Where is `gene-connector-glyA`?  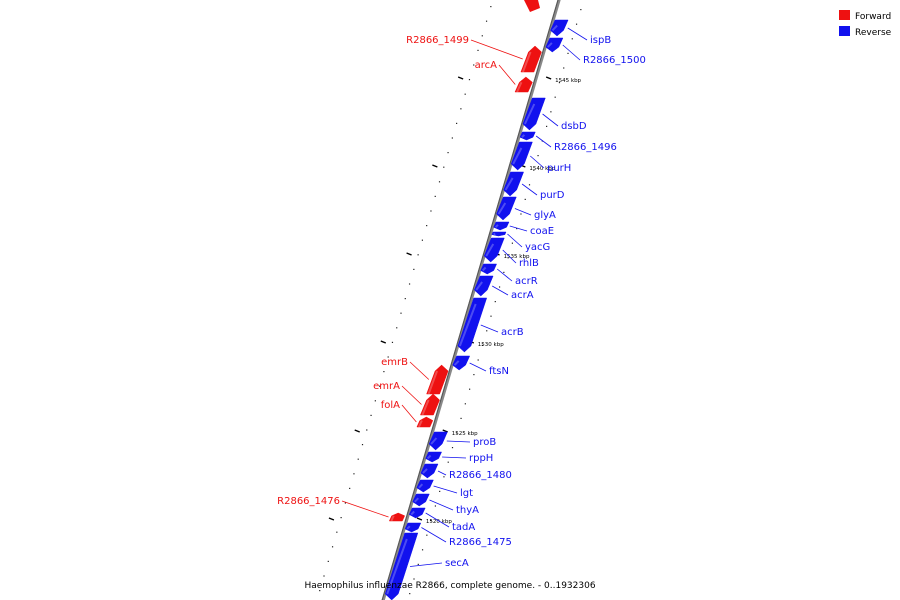 gene-connector-glyA is located at coordinates (523, 212).